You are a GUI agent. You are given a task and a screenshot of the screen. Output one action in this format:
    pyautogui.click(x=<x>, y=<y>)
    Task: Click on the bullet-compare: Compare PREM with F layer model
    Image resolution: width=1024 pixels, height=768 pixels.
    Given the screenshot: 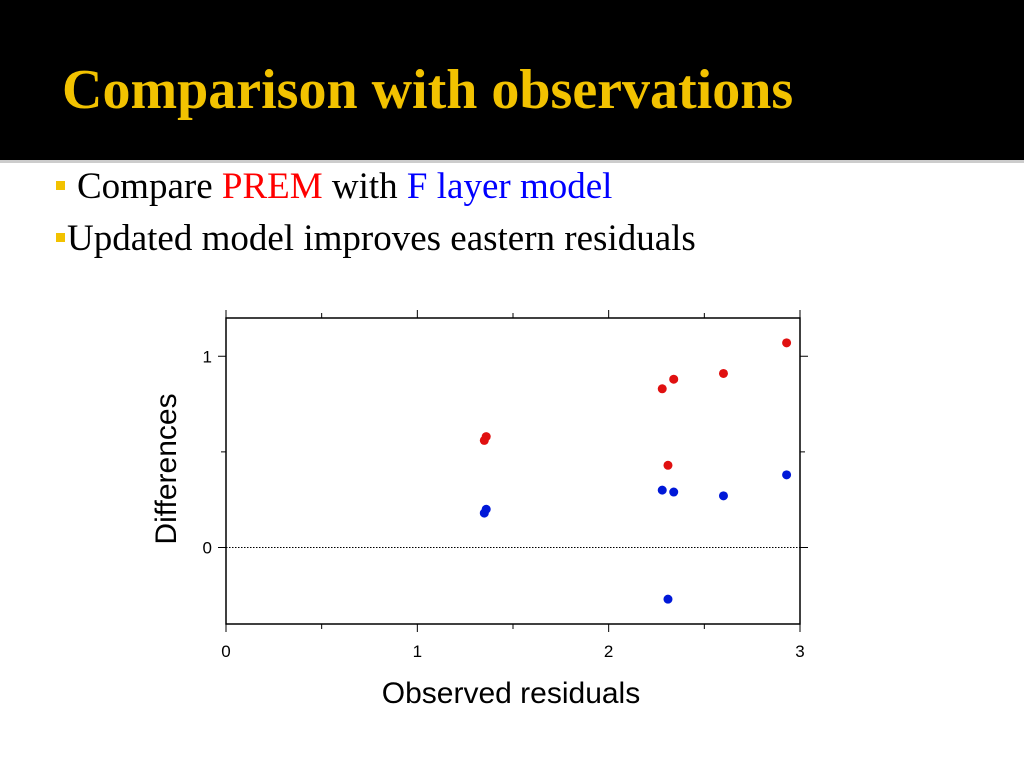 What is the action you would take?
    pyautogui.click(x=334, y=186)
    